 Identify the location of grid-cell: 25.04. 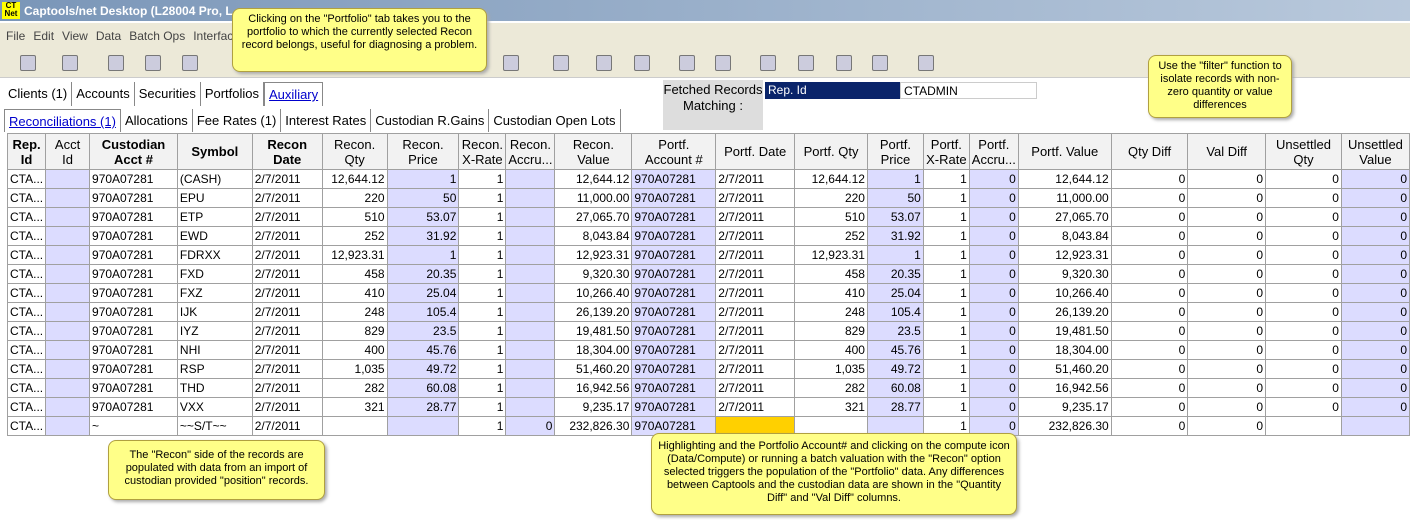
(423, 293).